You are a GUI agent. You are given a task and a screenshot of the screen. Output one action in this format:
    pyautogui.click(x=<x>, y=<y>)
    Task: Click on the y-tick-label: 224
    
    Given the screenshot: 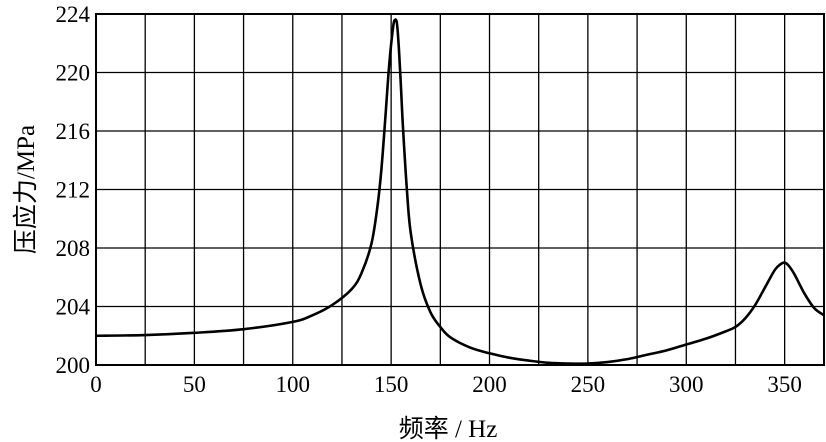 What is the action you would take?
    pyautogui.click(x=73, y=14)
    